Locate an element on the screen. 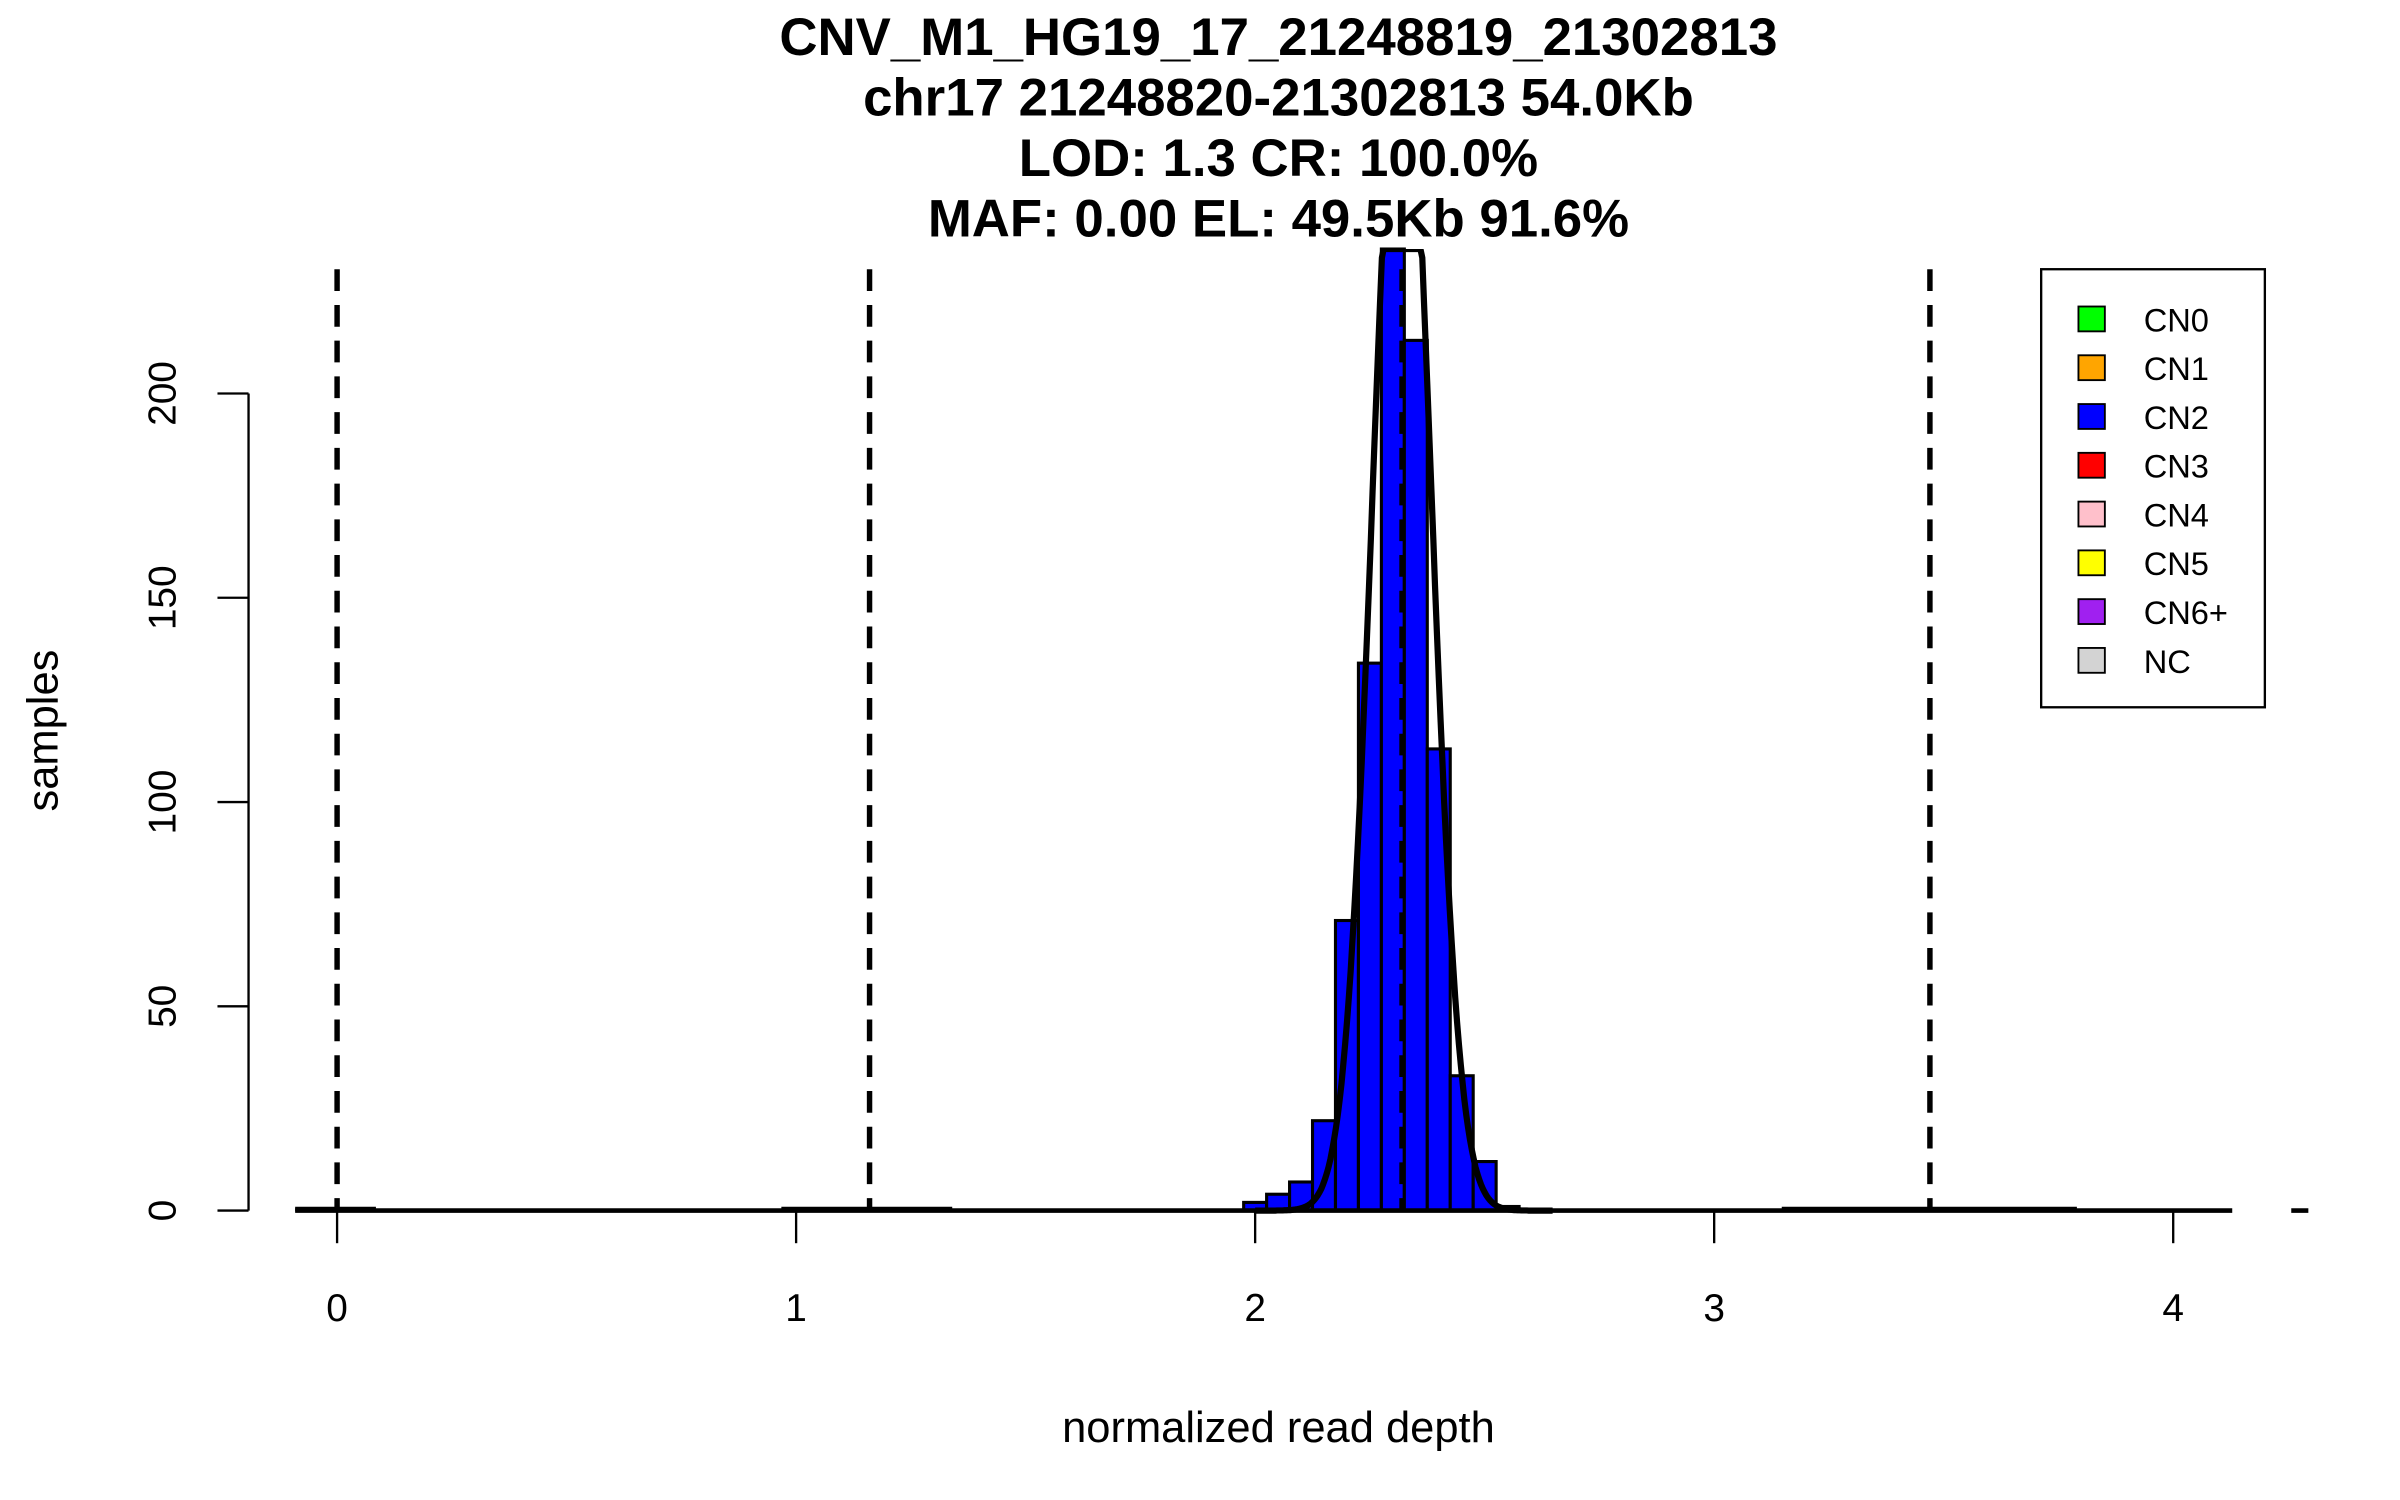 This screenshot has height=1500, width=2400. title-line-1: CNV_M1_HG19_17_21248819_21302813 is located at coordinates (1278, 37).